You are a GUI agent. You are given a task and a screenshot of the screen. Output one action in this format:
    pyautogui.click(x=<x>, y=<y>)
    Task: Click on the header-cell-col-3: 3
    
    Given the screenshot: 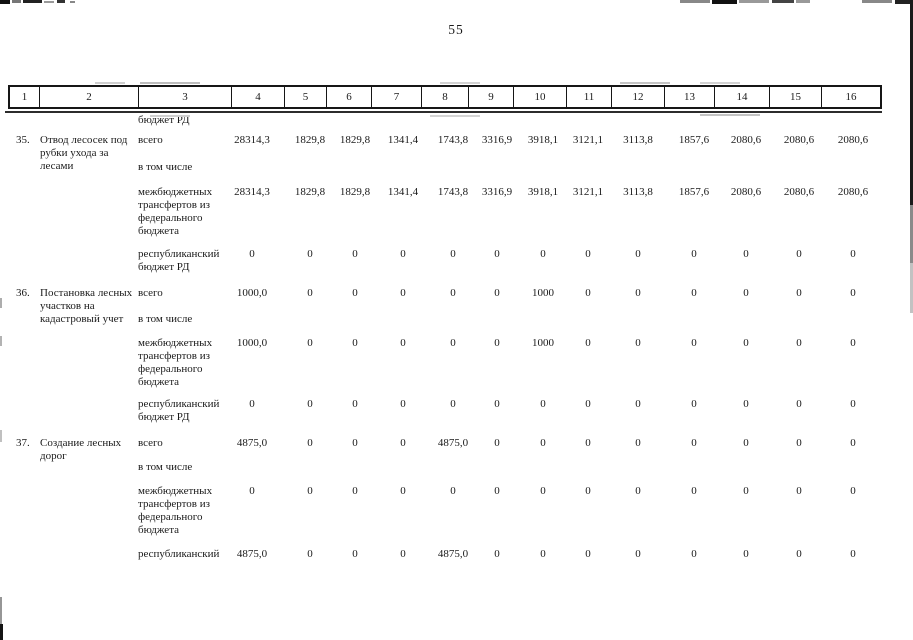 What is the action you would take?
    pyautogui.click(x=185, y=97)
    